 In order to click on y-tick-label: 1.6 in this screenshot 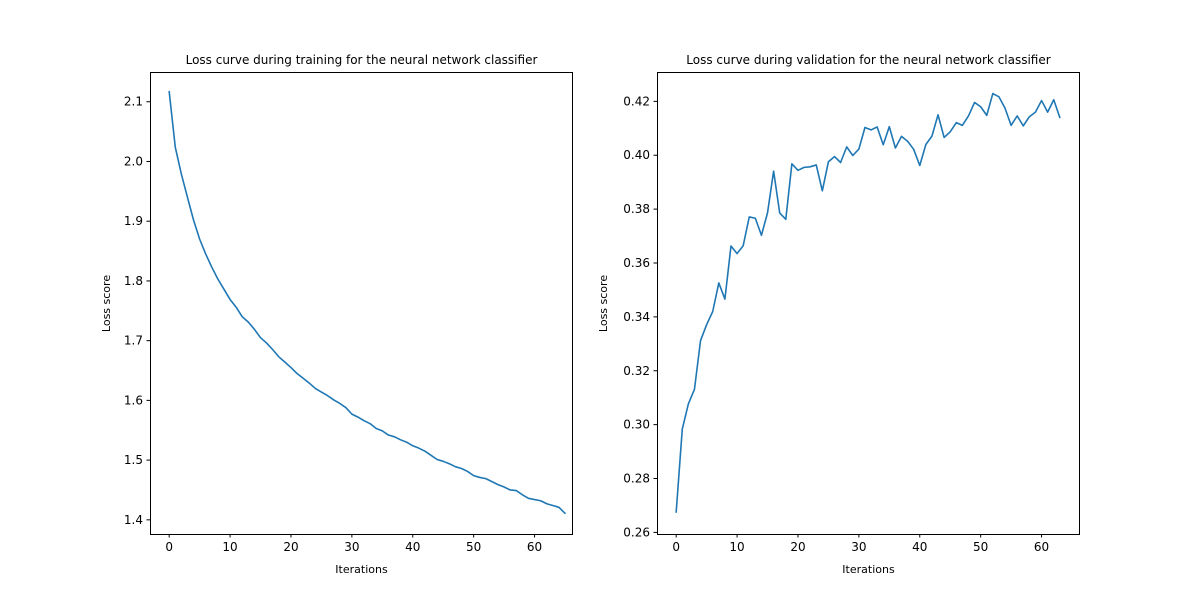, I will do `click(133, 400)`.